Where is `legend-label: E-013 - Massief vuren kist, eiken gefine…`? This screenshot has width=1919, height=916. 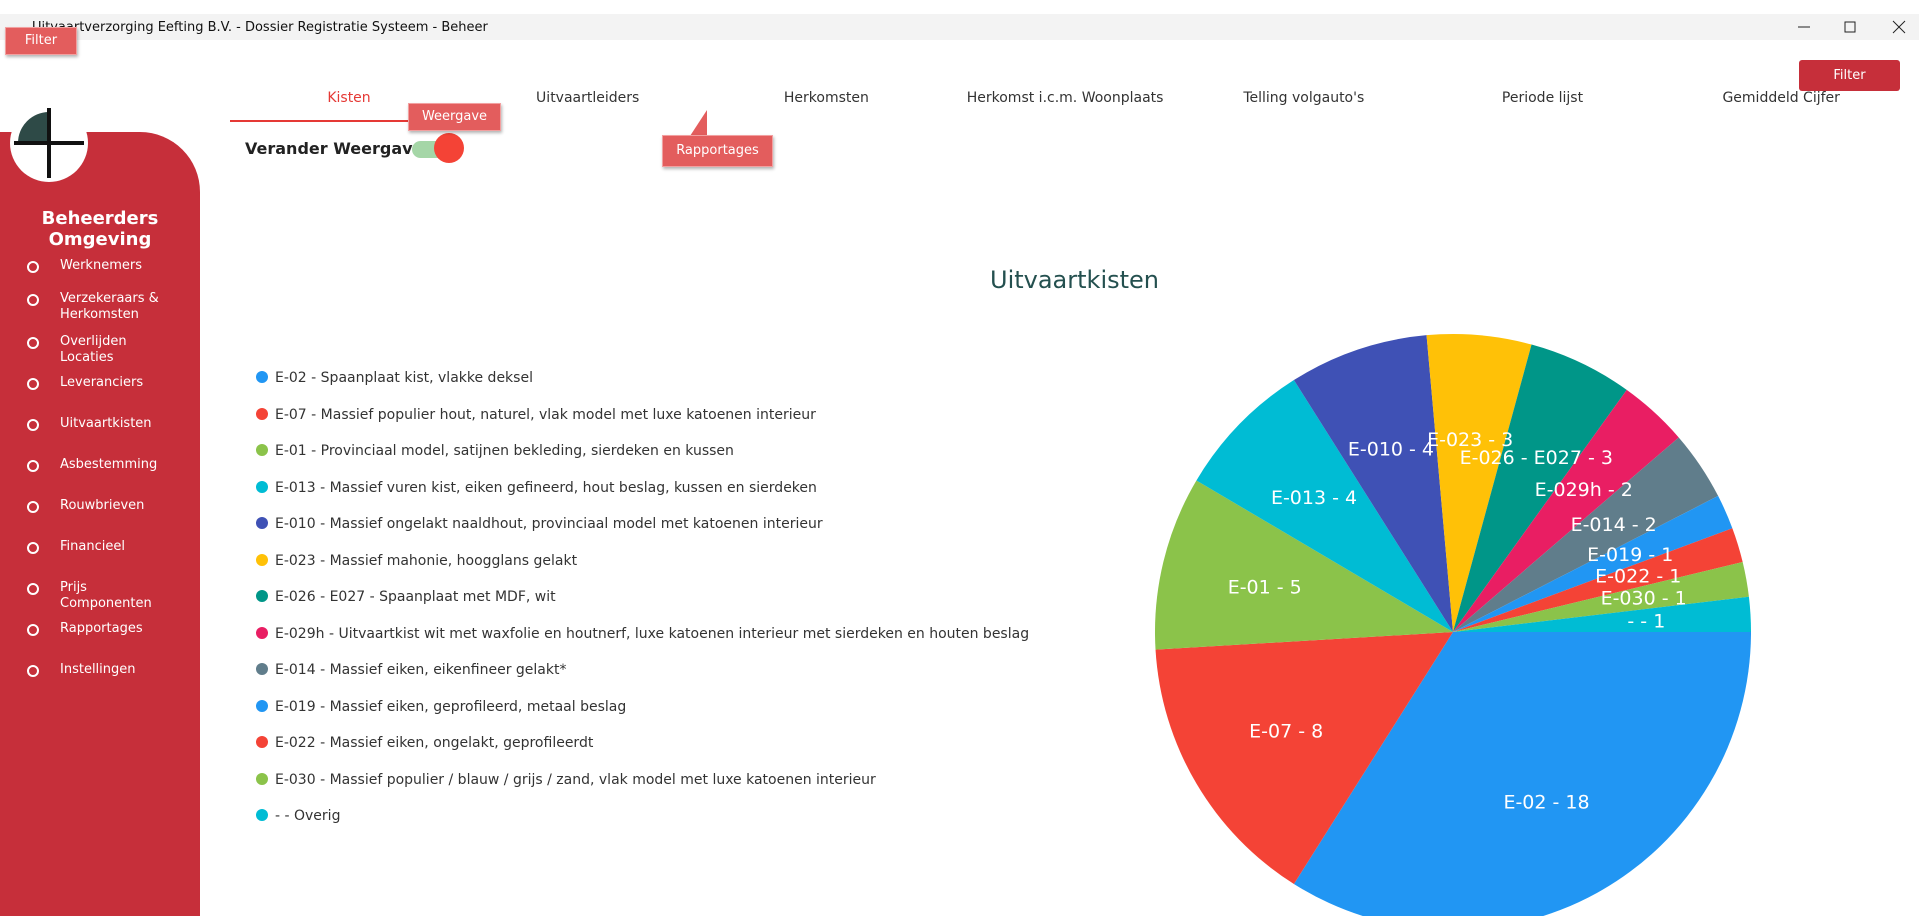 legend-label: E-013 - Massief vuren kist, eiken gefine… is located at coordinates (546, 487).